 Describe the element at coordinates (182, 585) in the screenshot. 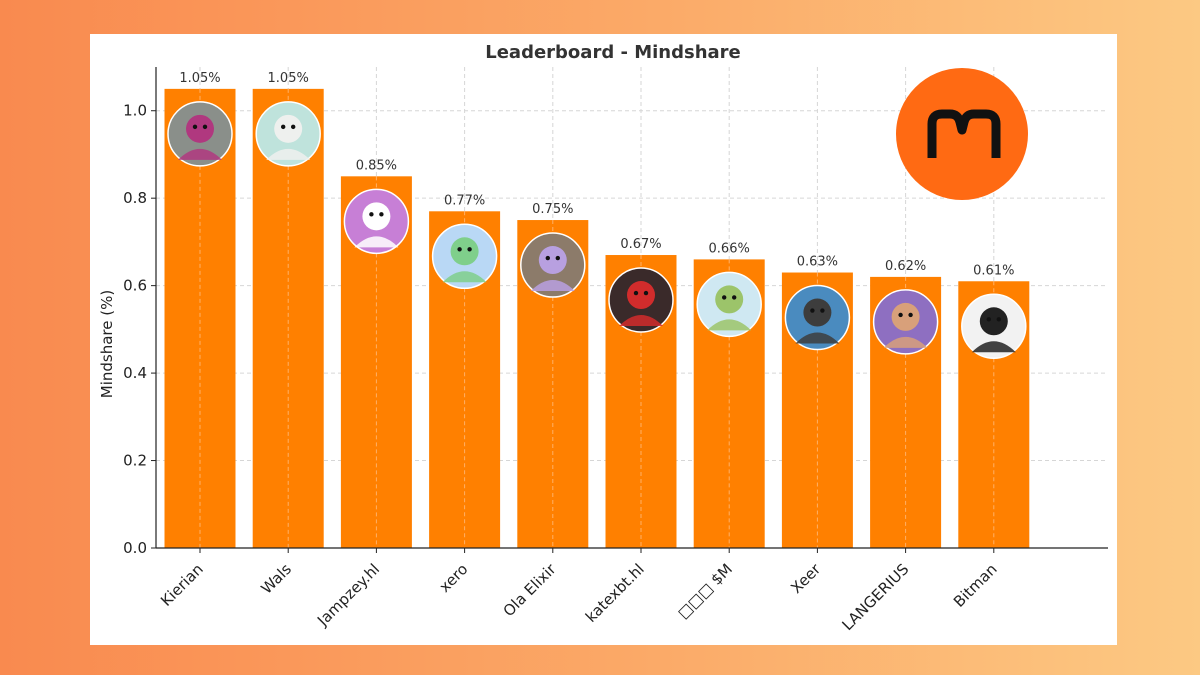

I see `x-tick-label: Kierian` at that location.